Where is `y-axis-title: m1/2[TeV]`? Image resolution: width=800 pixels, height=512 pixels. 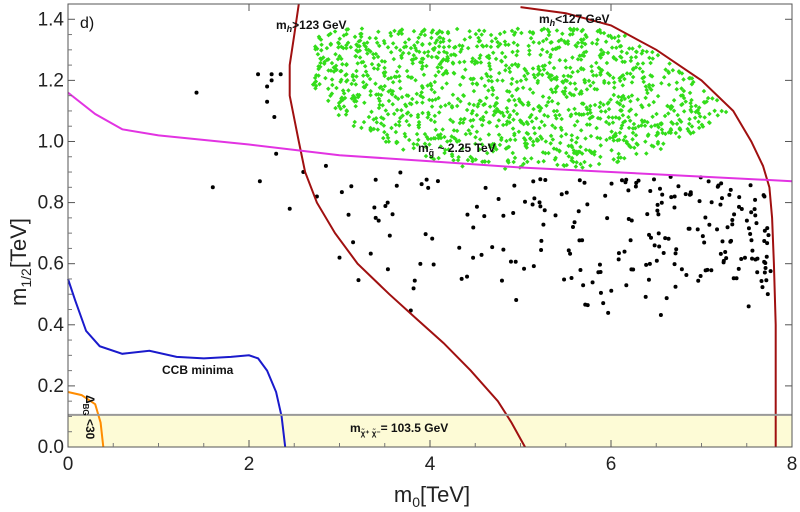 y-axis-title: m1/2[TeV] is located at coordinates (20, 262).